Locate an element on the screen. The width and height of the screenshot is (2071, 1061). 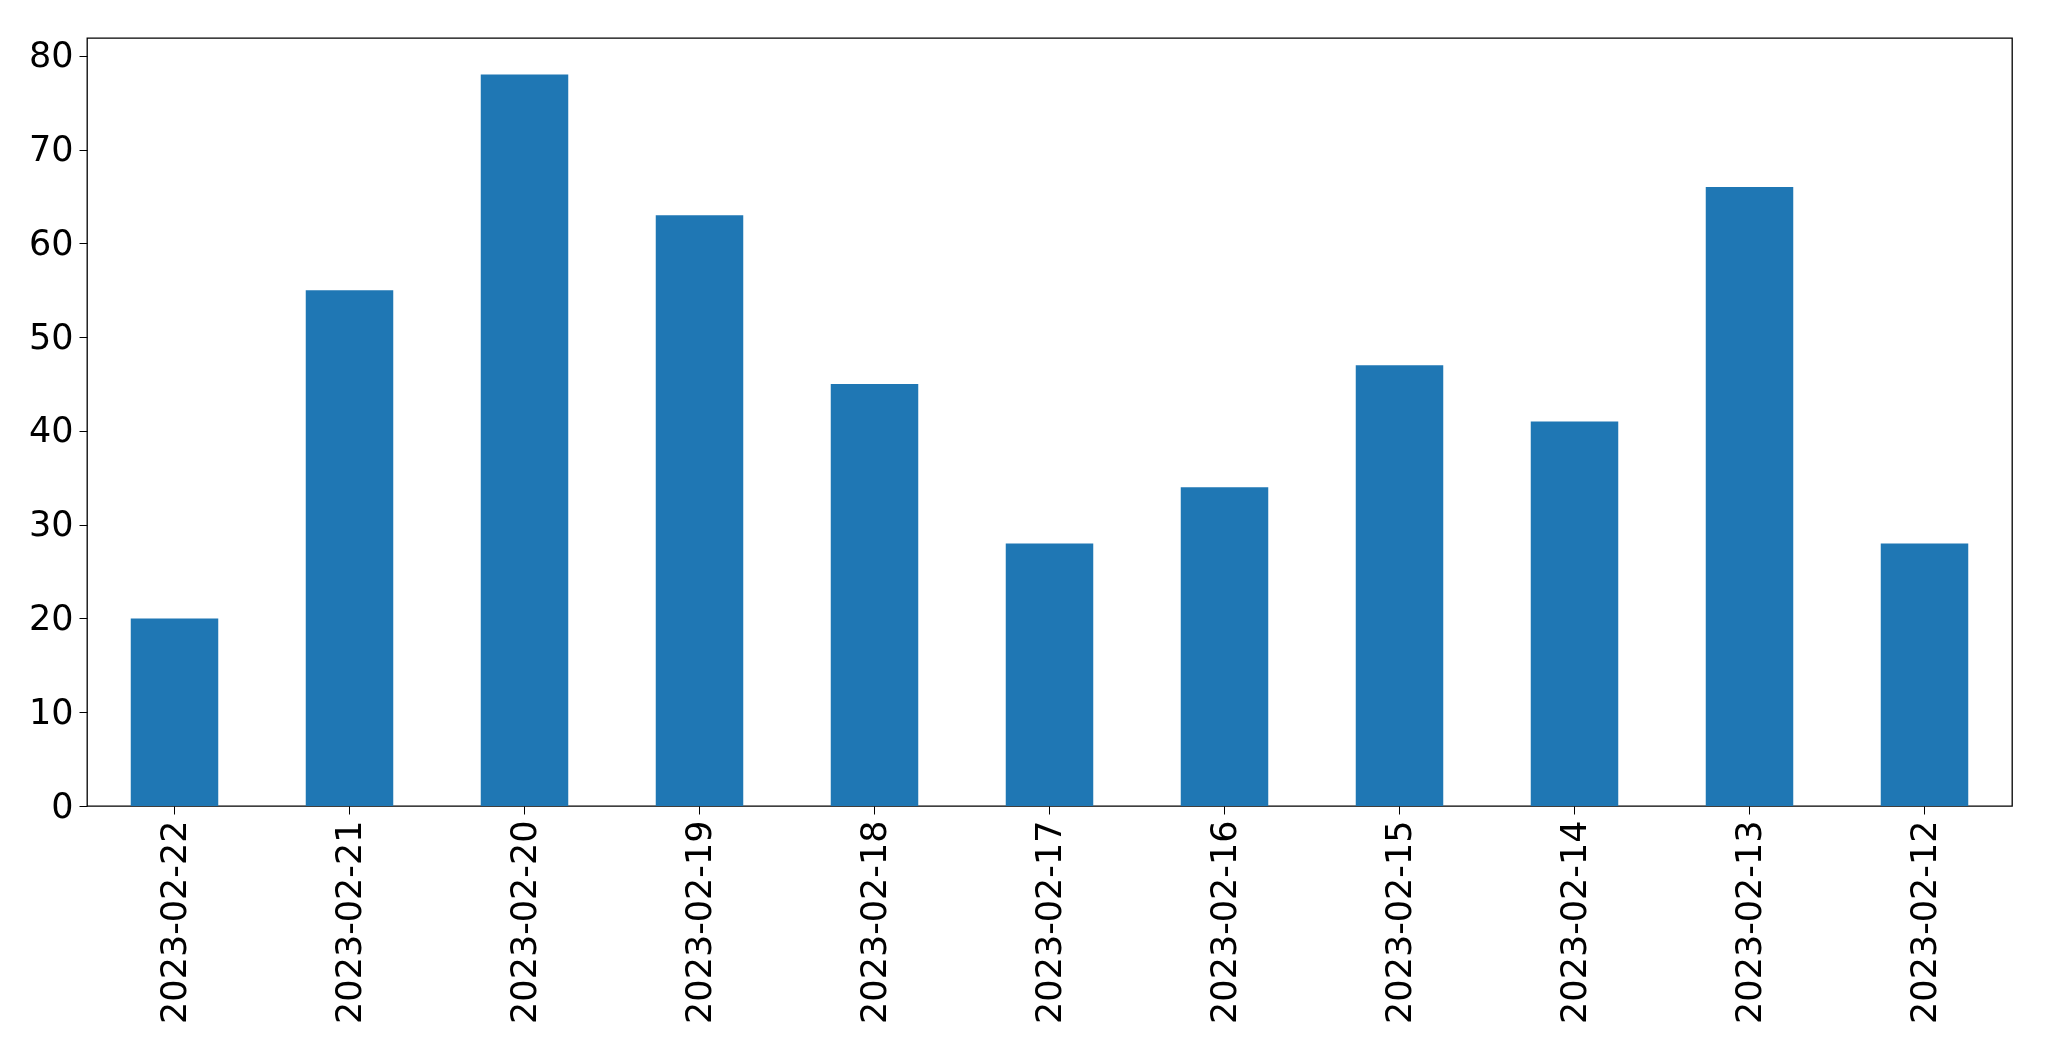
x-tick-label: 2023-02-16 is located at coordinates (1223, 922).